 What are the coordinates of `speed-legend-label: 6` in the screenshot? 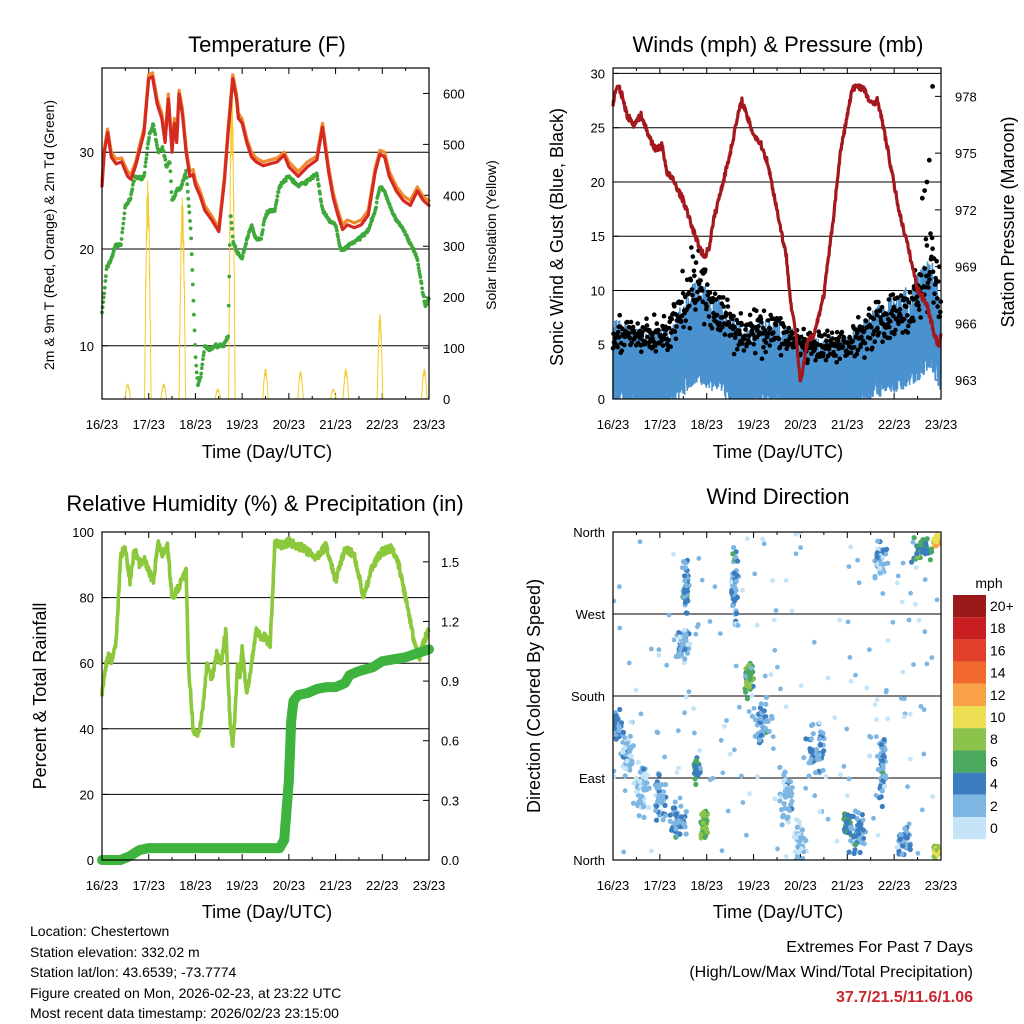 It's located at (994, 761).